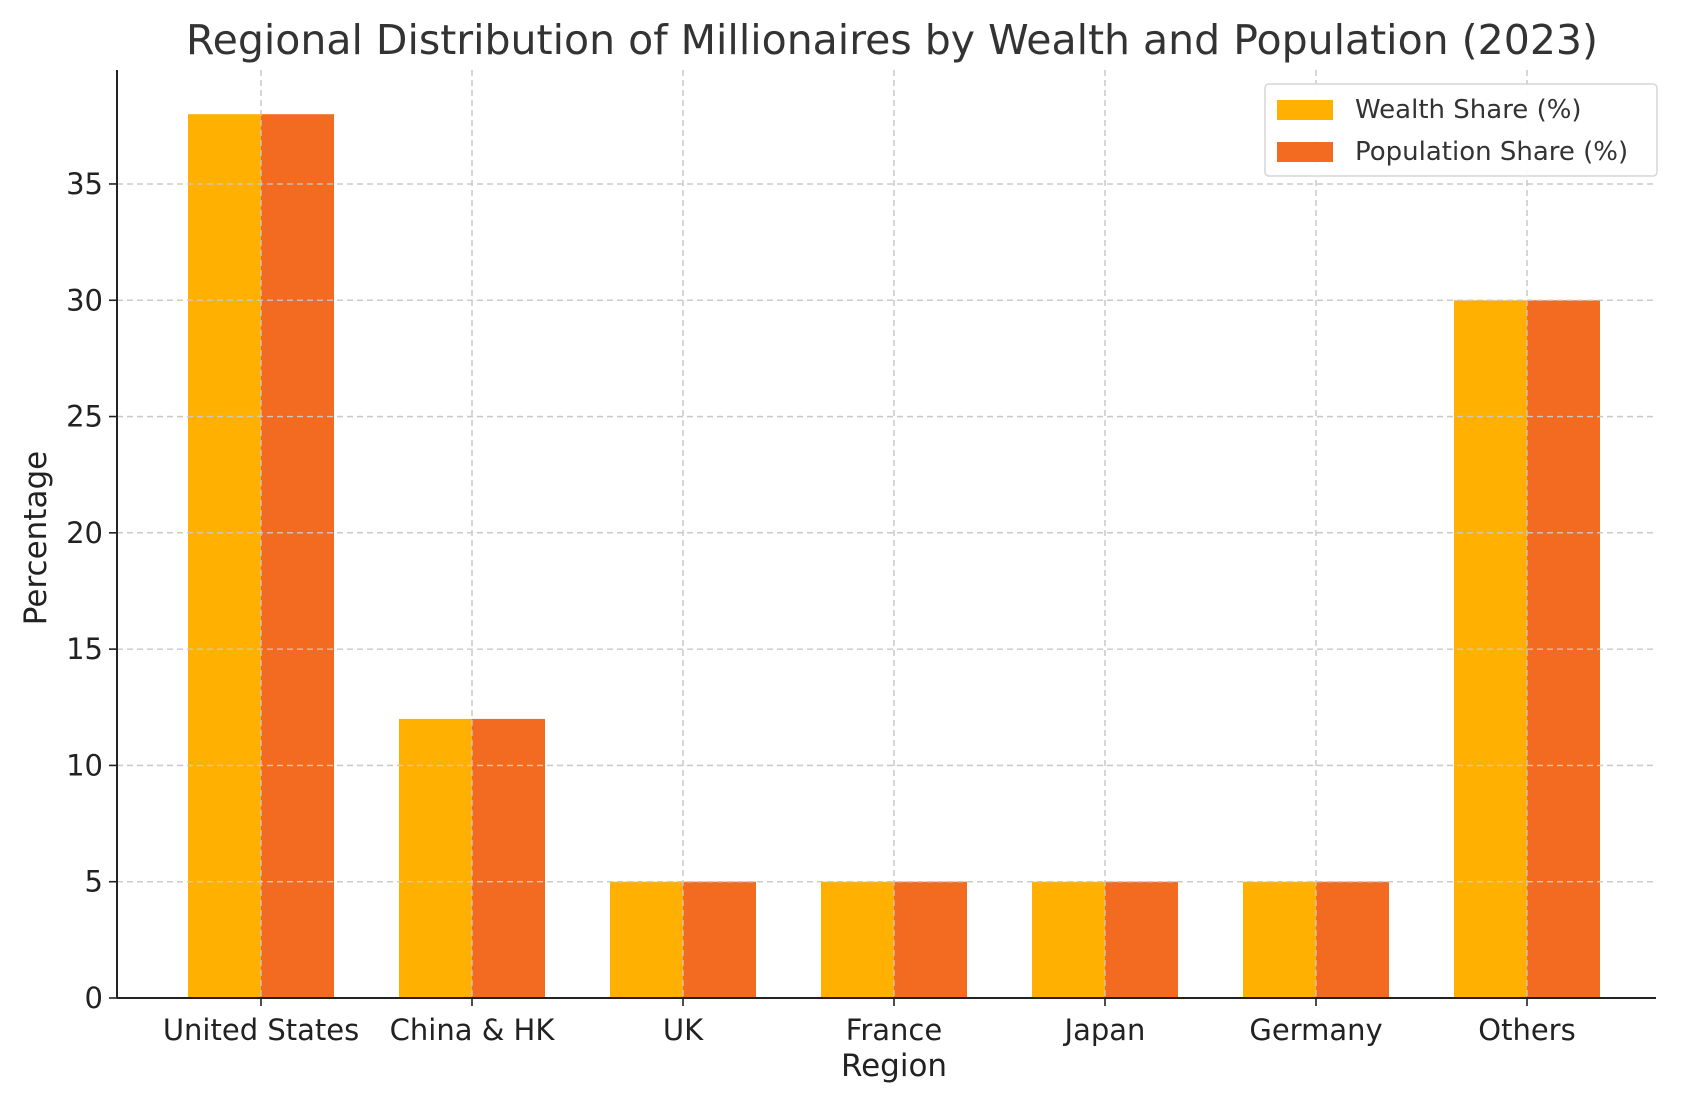 The height and width of the screenshot is (1101, 1686). What do you see at coordinates (1526, 1030) in the screenshot?
I see `x-tick-label: Others` at bounding box center [1526, 1030].